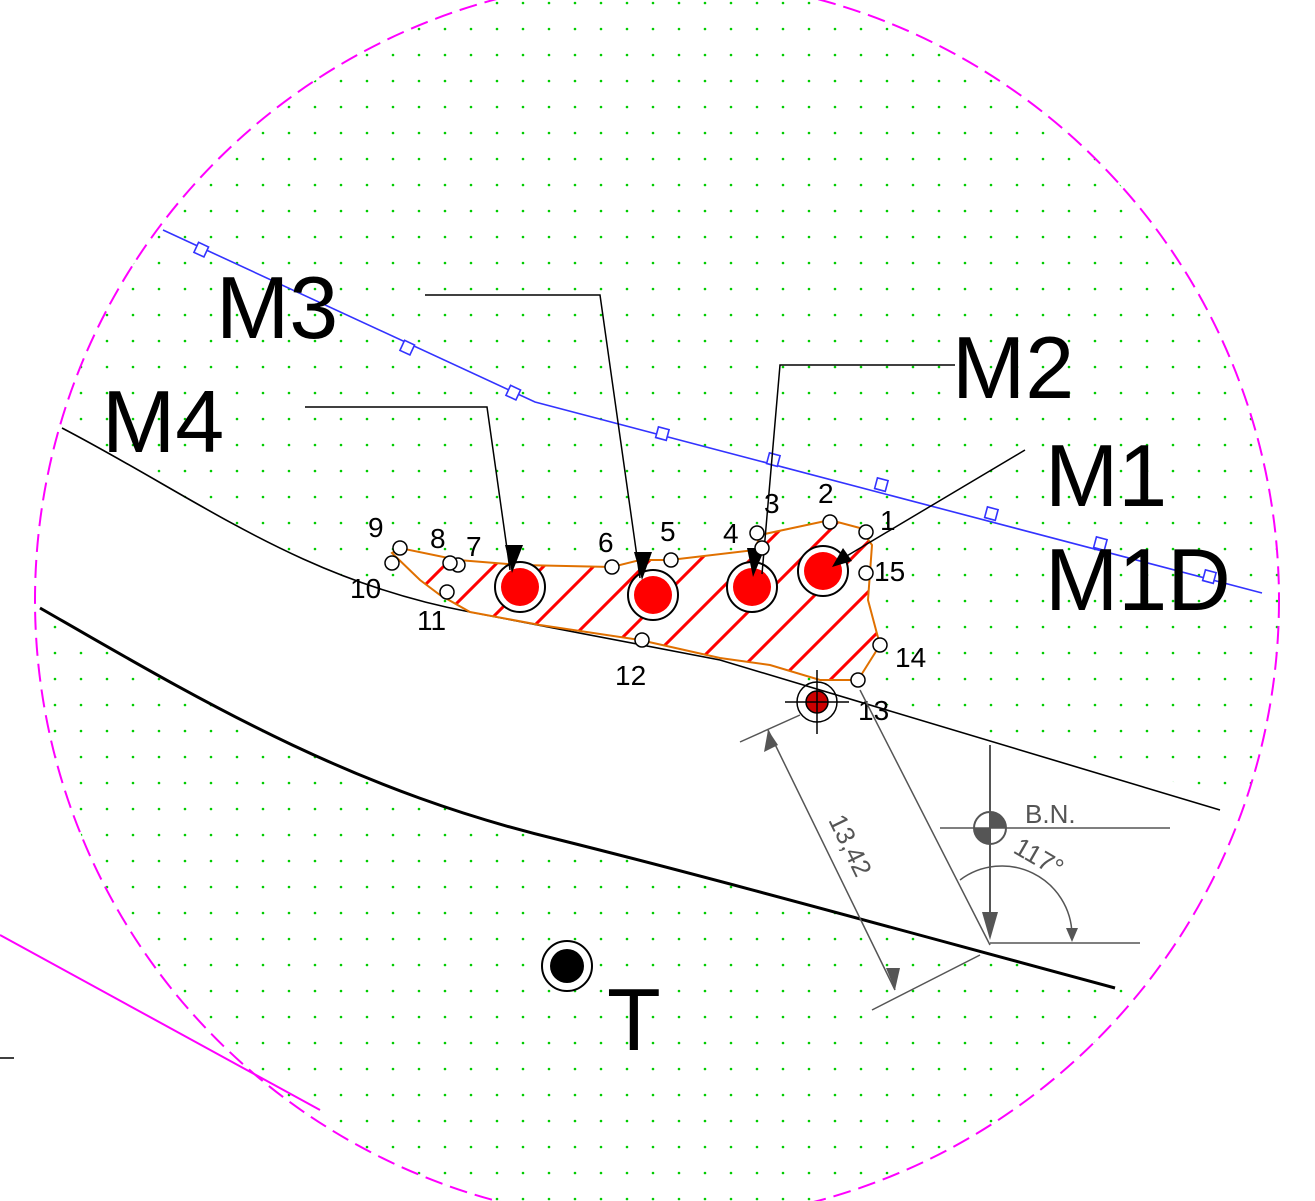 Image resolution: width=1315 pixels, height=1201 pixels. What do you see at coordinates (567, 966) in the screenshot?
I see `point-t-marker` at bounding box center [567, 966].